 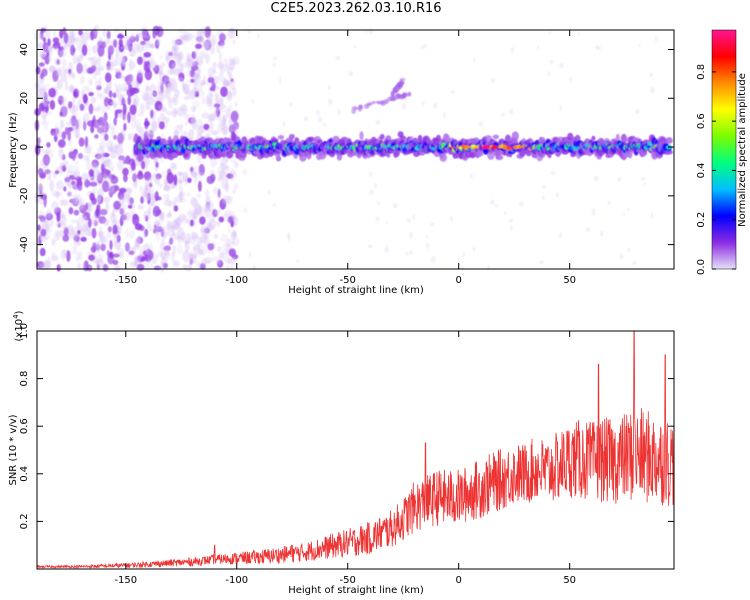 I want to click on streak-blob, so click(x=361, y=107).